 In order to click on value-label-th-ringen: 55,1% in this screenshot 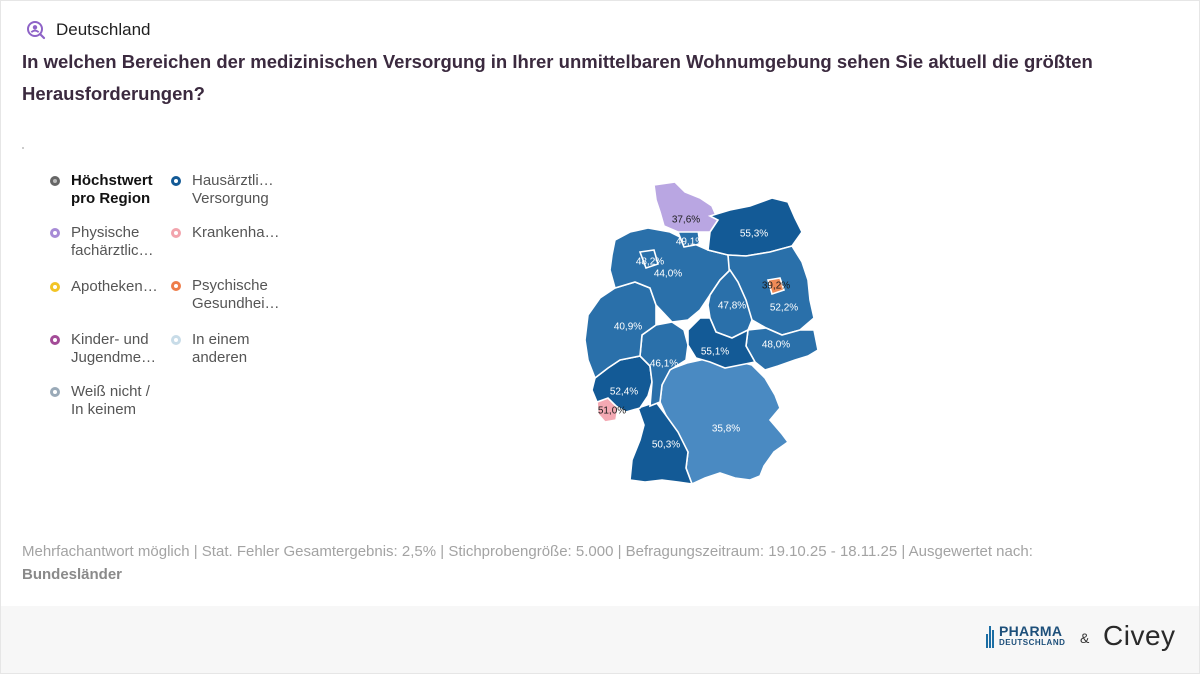, I will do `click(715, 352)`.